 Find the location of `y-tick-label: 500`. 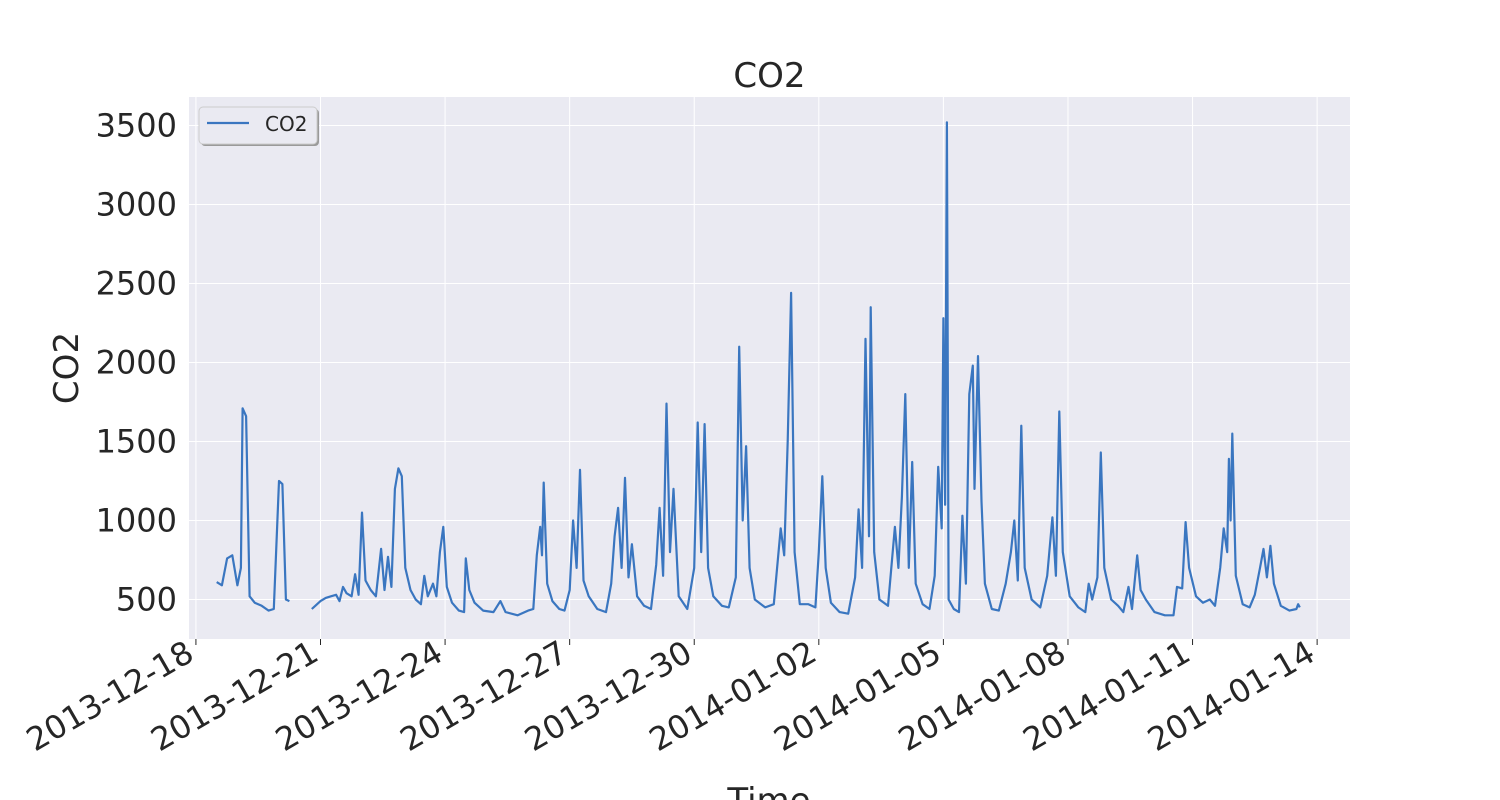

y-tick-label: 500 is located at coordinates (146, 599).